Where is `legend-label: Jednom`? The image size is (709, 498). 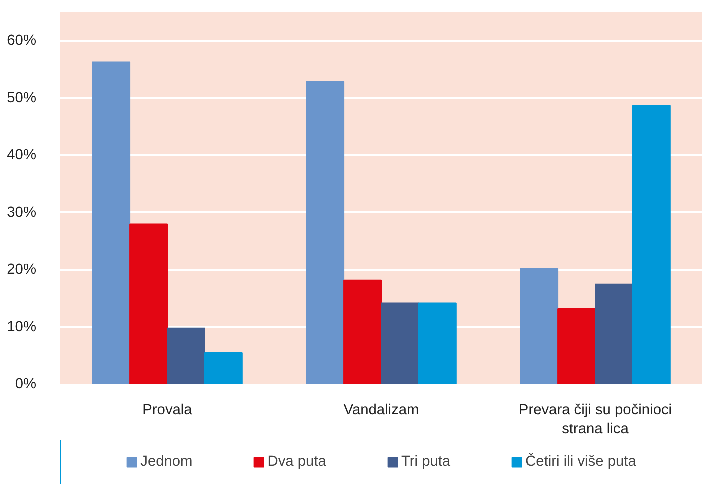
legend-label: Jednom is located at coordinates (166, 462).